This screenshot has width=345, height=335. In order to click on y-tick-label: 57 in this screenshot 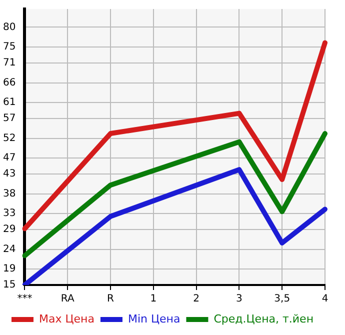, I will do `click(9, 118)`.